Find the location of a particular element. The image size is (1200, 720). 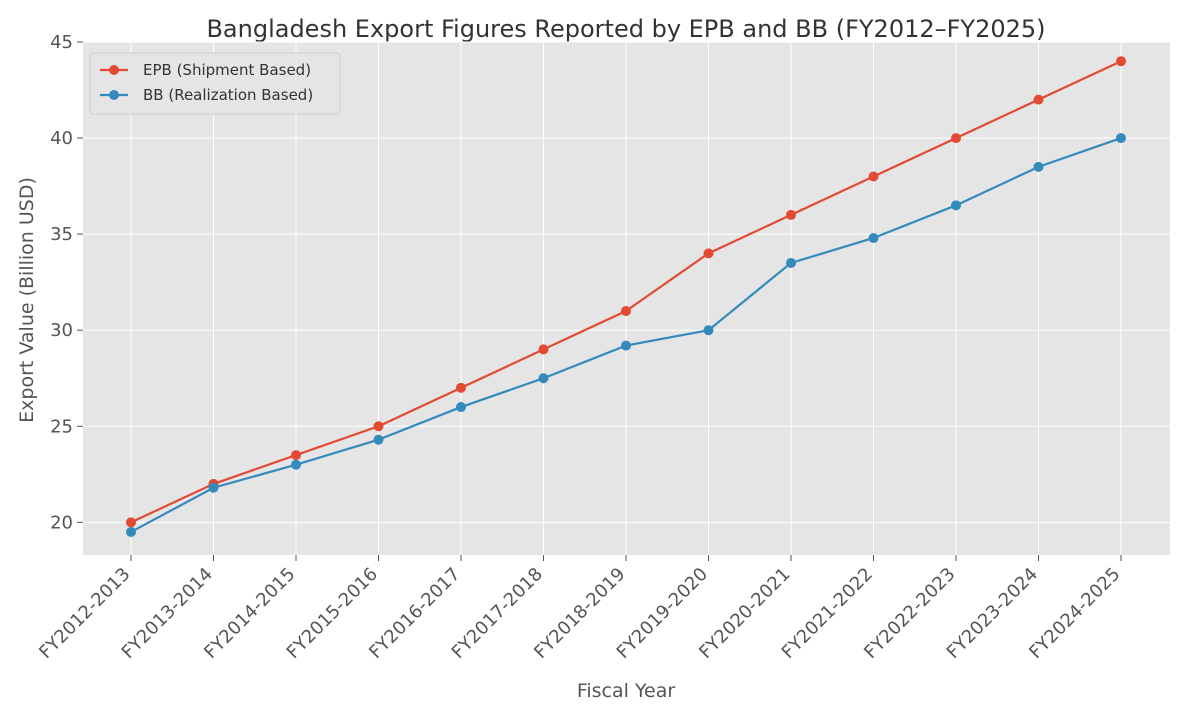

y-tick-label: 20 is located at coordinates (61, 522).